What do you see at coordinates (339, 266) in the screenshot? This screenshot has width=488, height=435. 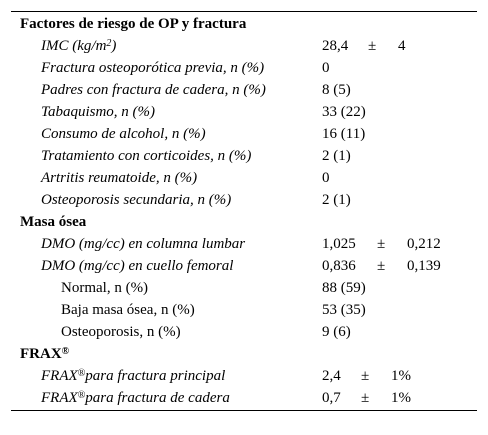 I see `row-value: 0,836` at bounding box center [339, 266].